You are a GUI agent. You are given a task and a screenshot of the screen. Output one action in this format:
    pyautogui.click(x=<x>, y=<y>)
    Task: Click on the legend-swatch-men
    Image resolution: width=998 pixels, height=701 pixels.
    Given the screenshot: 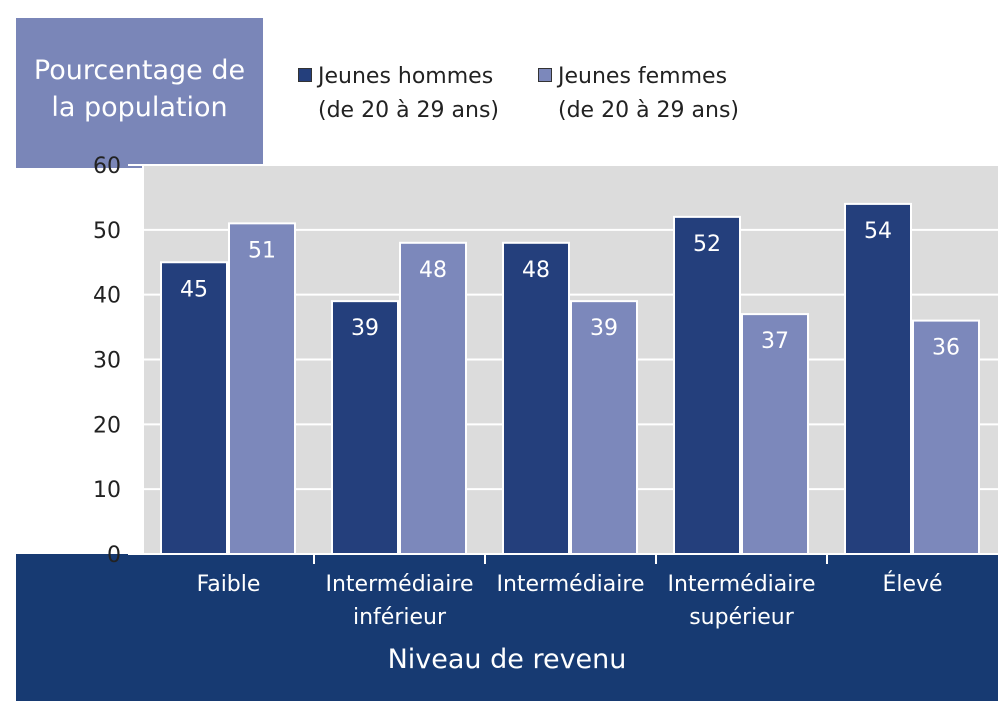 What is the action you would take?
    pyautogui.click(x=305, y=75)
    